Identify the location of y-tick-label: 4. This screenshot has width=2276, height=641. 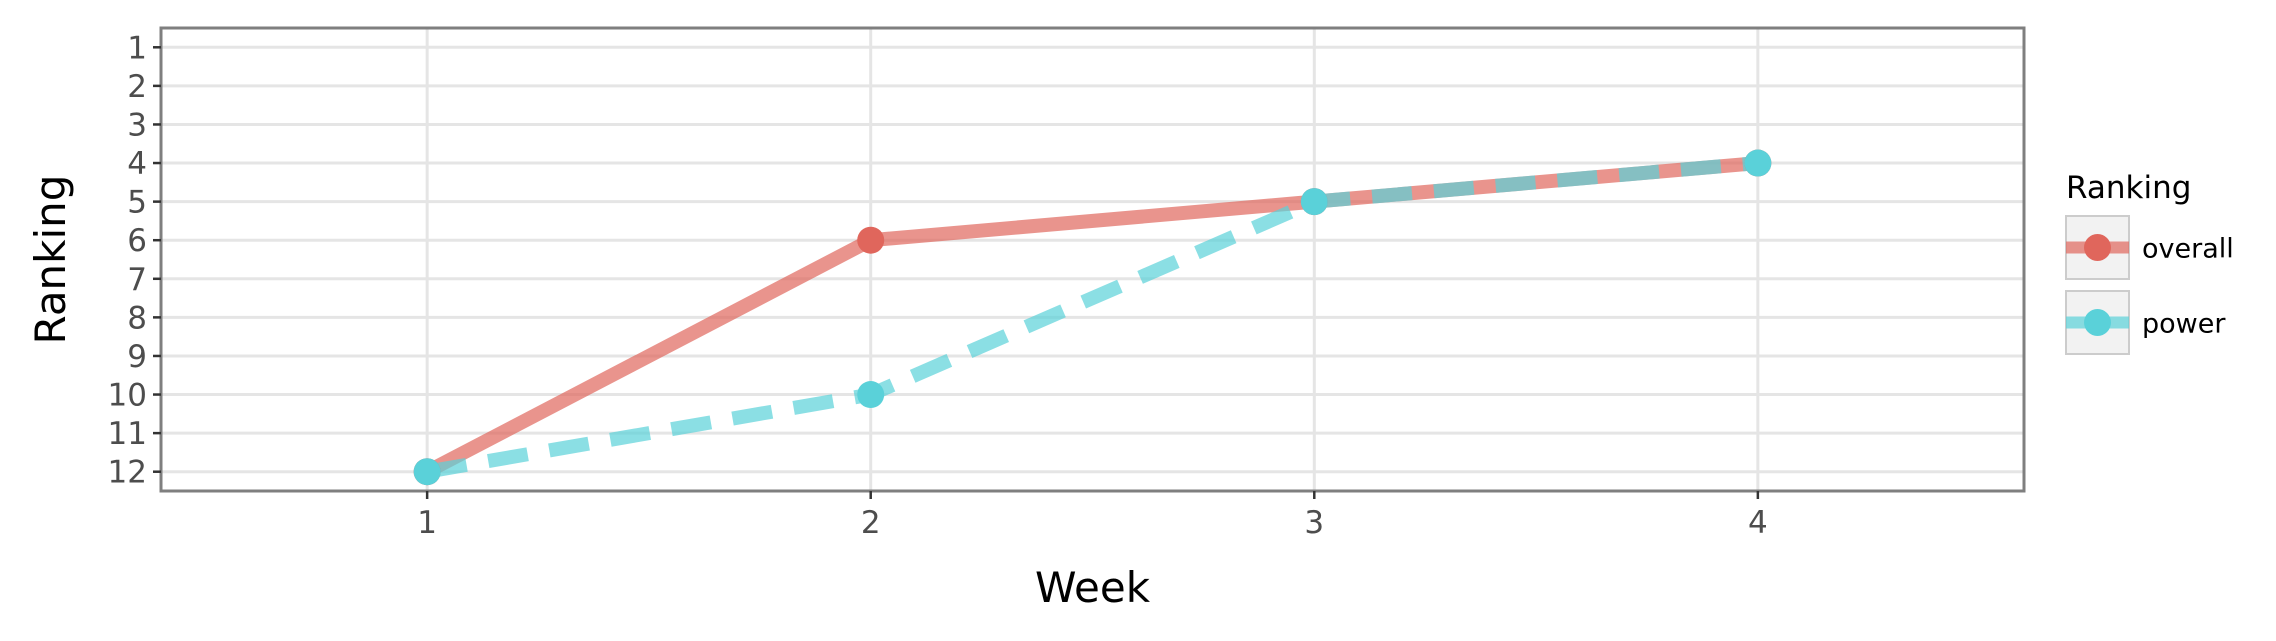
(137, 164).